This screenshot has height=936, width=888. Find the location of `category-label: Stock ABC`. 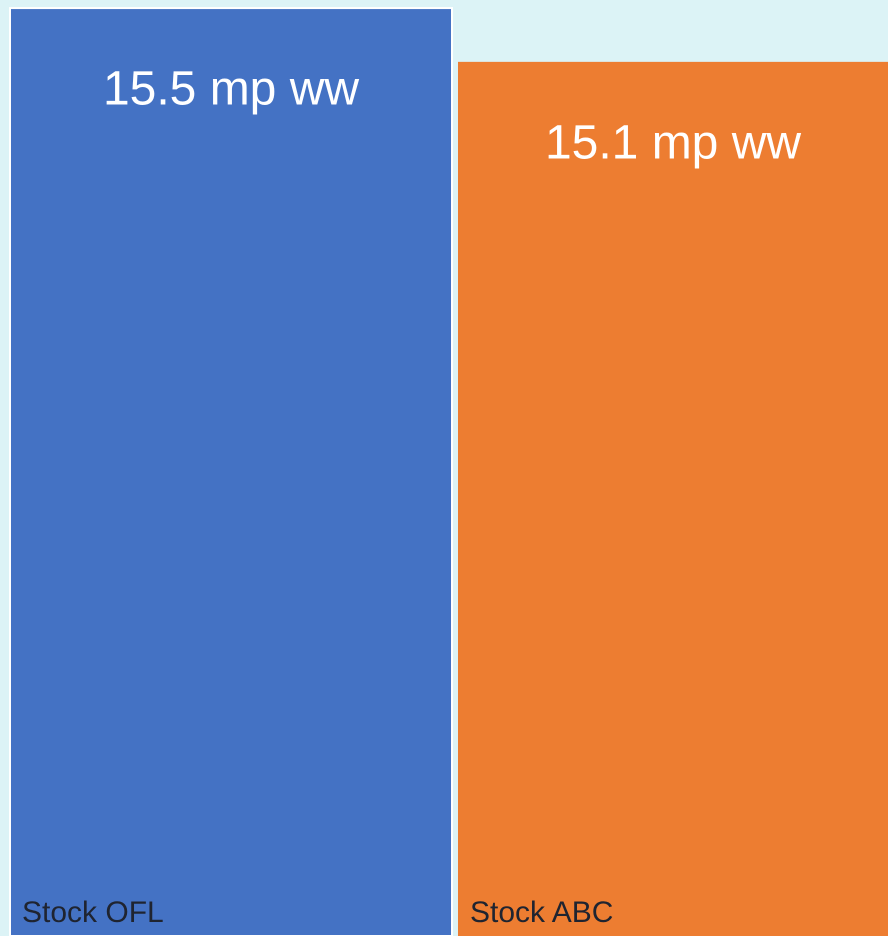

category-label: Stock ABC is located at coordinates (541, 912).